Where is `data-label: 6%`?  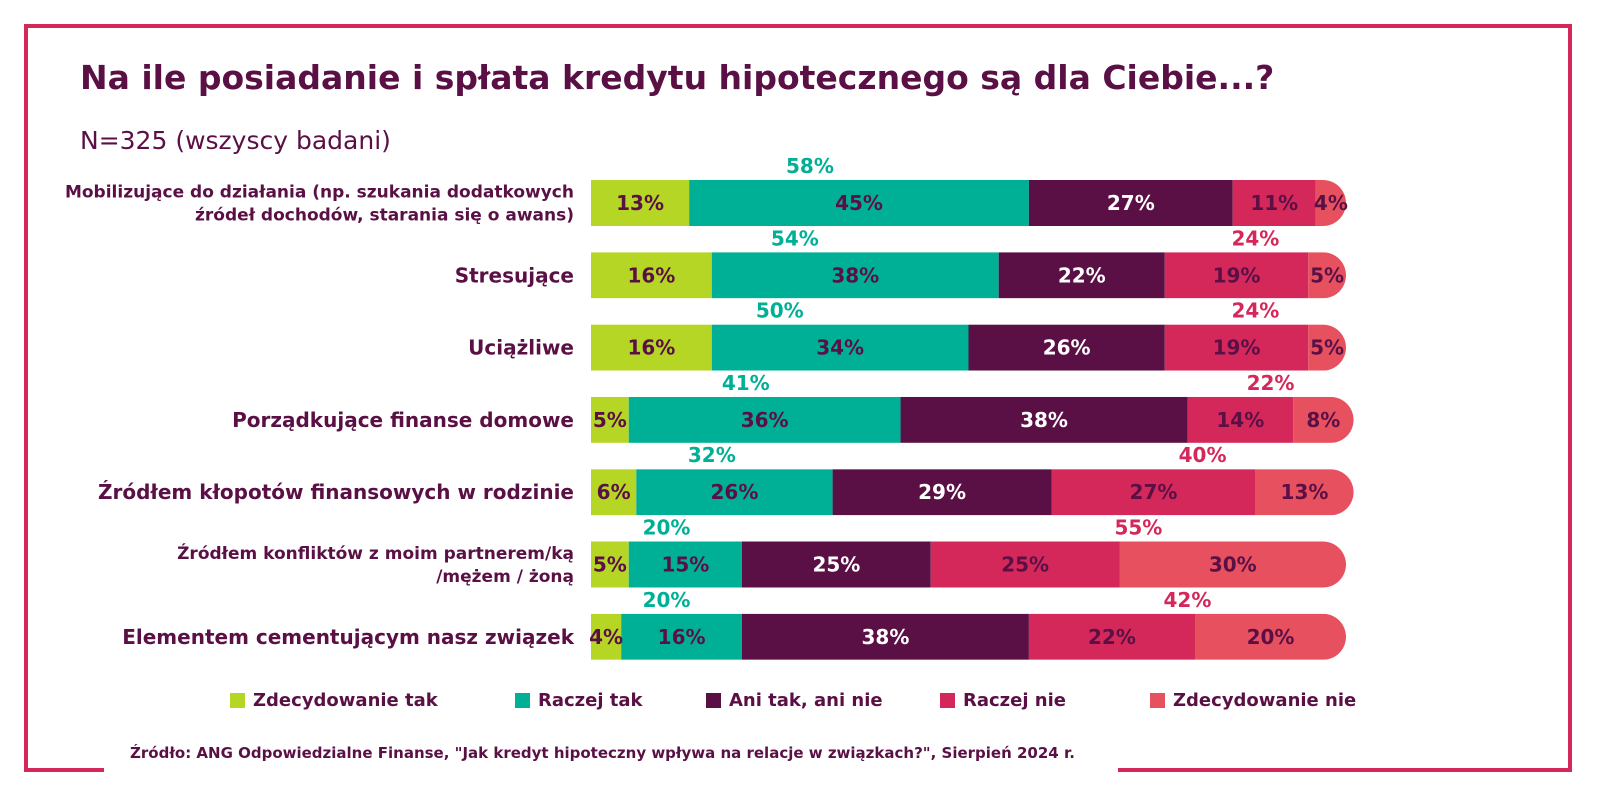 data-label: 6% is located at coordinates (614, 492).